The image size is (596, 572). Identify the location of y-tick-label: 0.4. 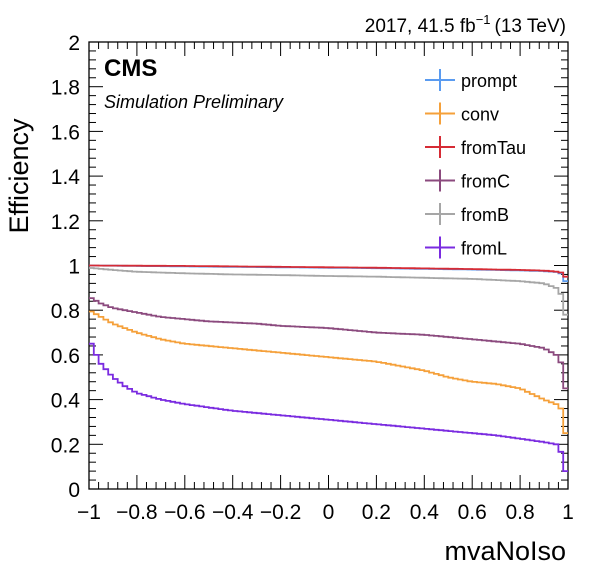
(66, 401).